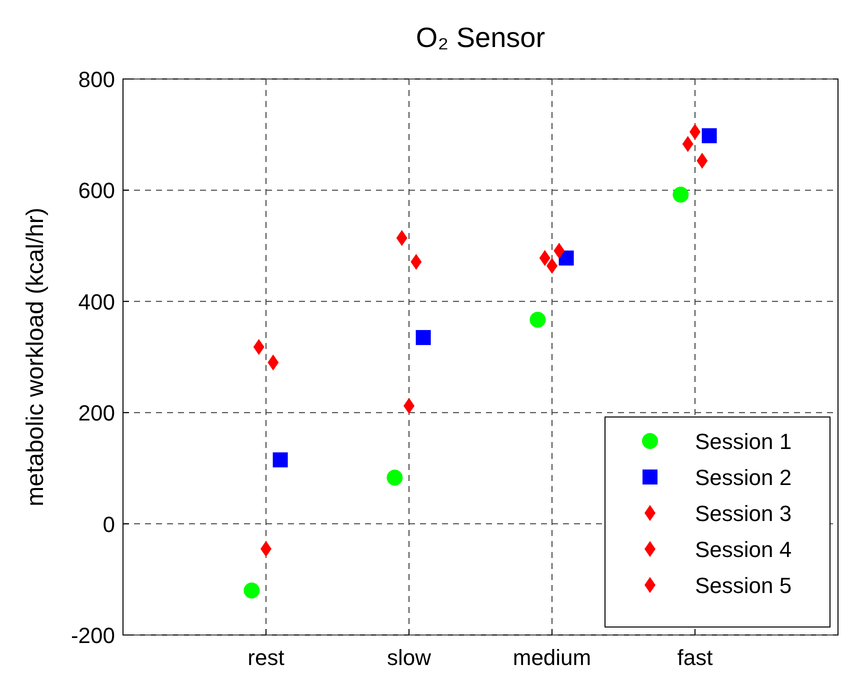  I want to click on y-tick-label: 800, so click(96, 79).